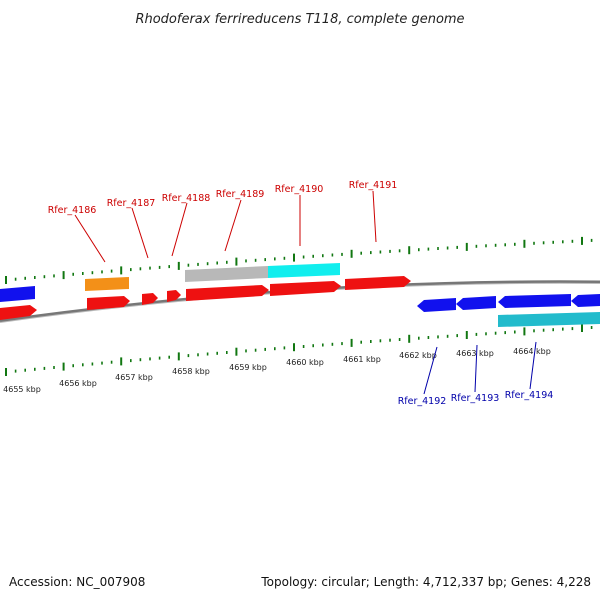 This screenshot has height=600, width=600. I want to click on forward-gene-left-edge, so click(18, 312).